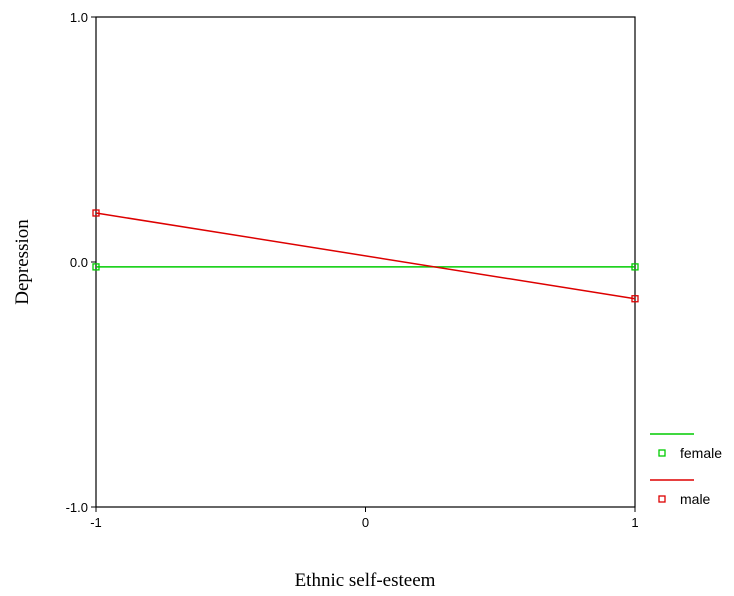 The image size is (734, 596). I want to click on x-tick-label: 0, so click(365, 522).